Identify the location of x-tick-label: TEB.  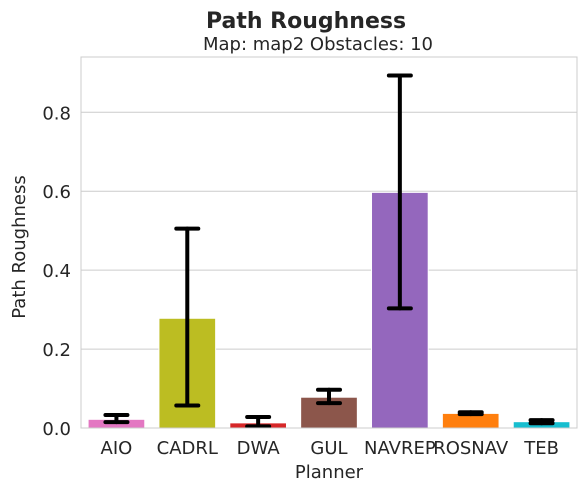
(541, 448).